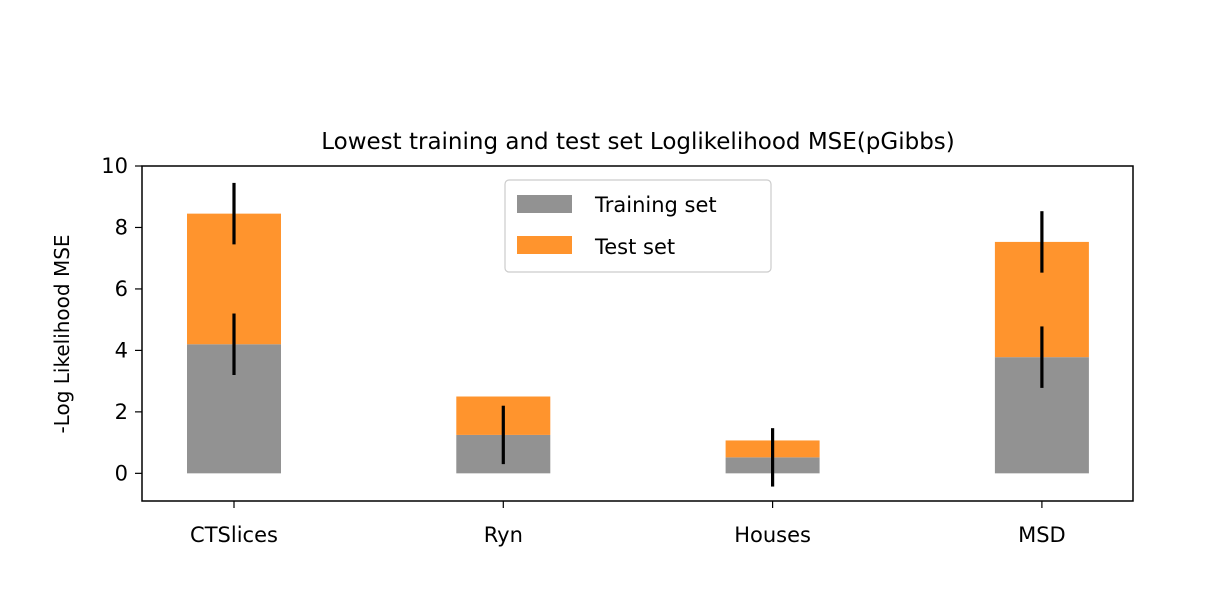 The image size is (1210, 602). What do you see at coordinates (544, 245) in the screenshot?
I see `legend-swatch-test` at bounding box center [544, 245].